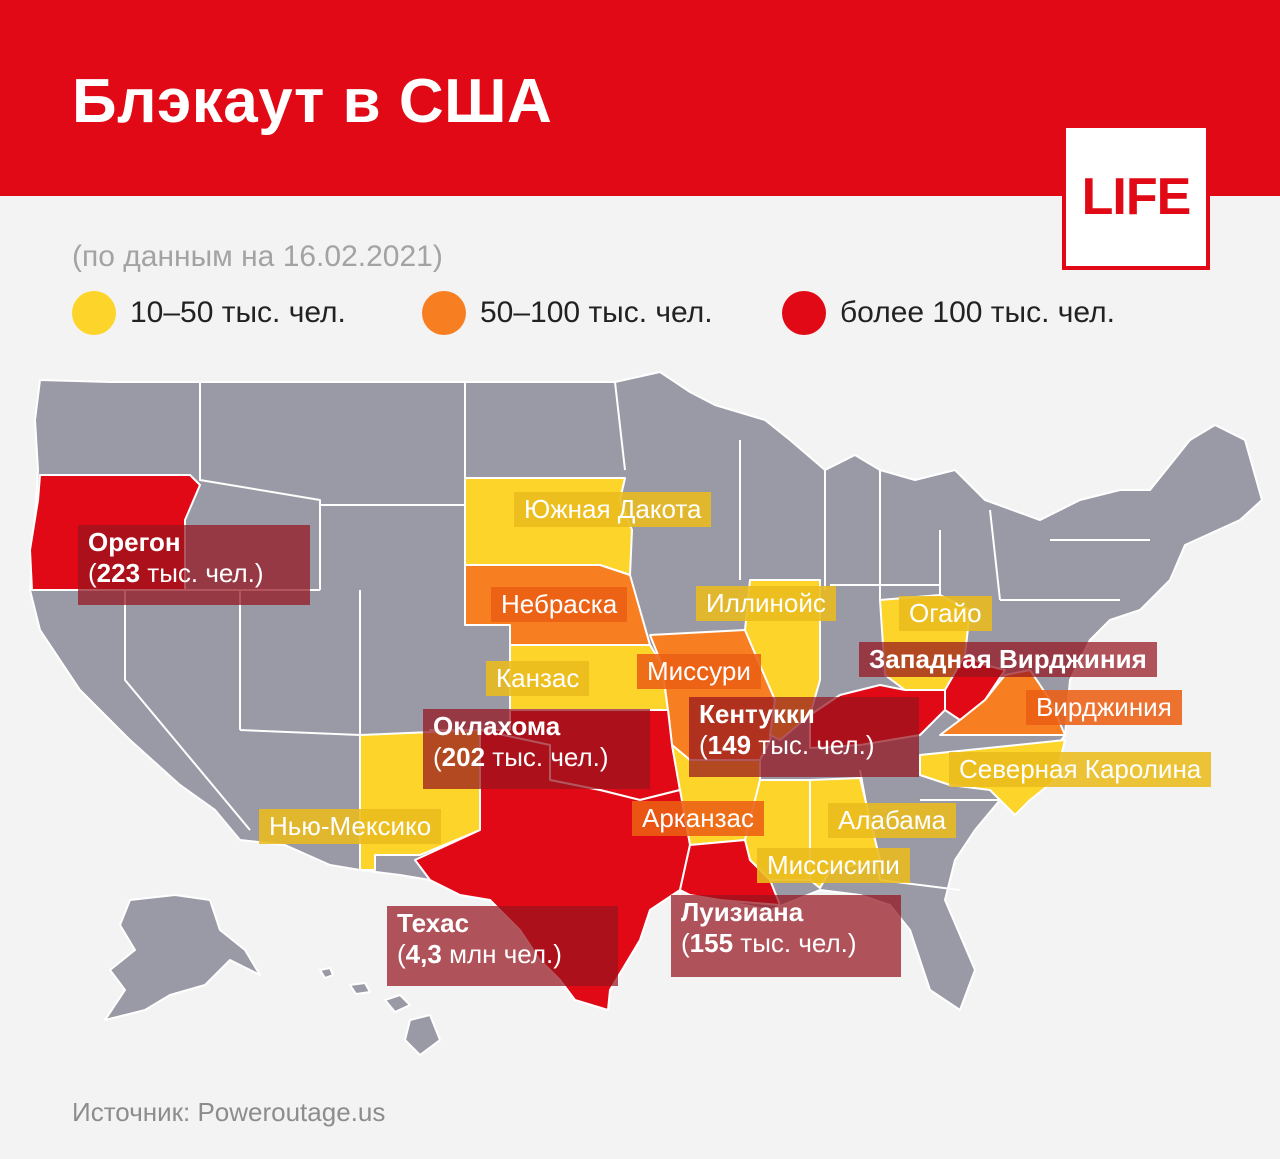 The width and height of the screenshot is (1280, 1159). What do you see at coordinates (977, 312) in the screenshot?
I see `legend-label: более 100 тыс. чел.` at bounding box center [977, 312].